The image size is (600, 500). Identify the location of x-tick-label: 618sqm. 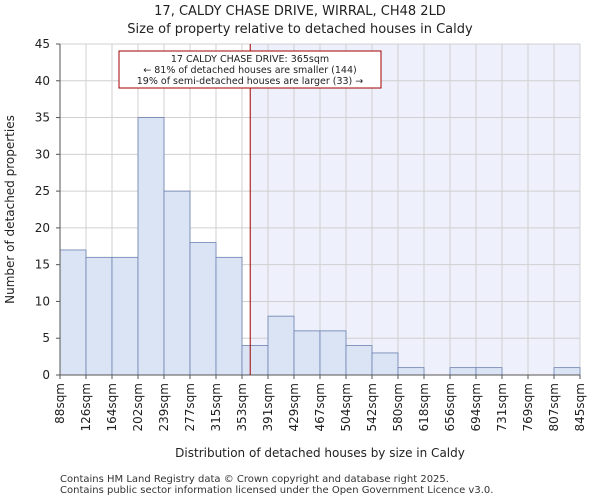
(424, 407).